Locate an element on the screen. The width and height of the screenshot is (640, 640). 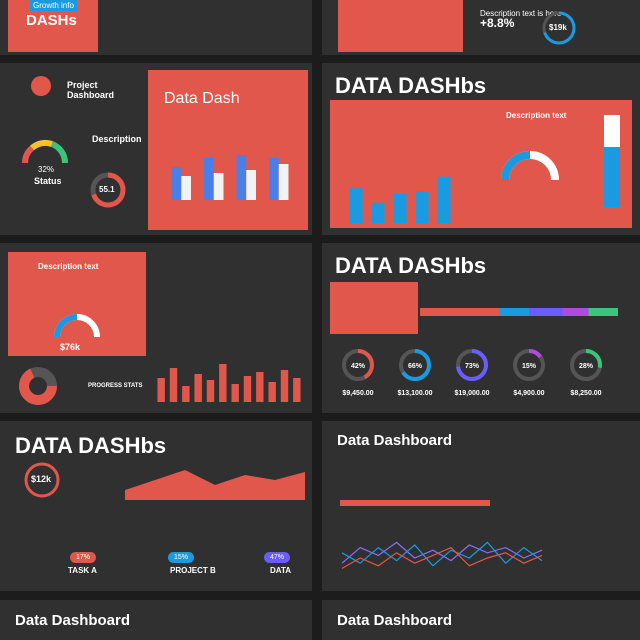
badge: Growth info is located at coordinates (53, 5).